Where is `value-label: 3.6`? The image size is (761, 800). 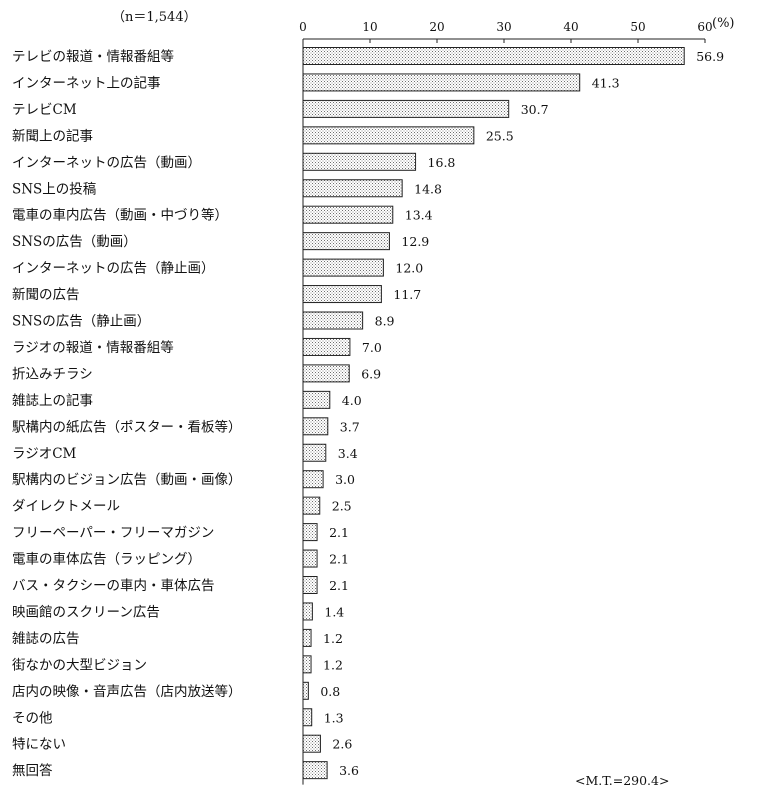
value-label: 3.6 is located at coordinates (349, 770).